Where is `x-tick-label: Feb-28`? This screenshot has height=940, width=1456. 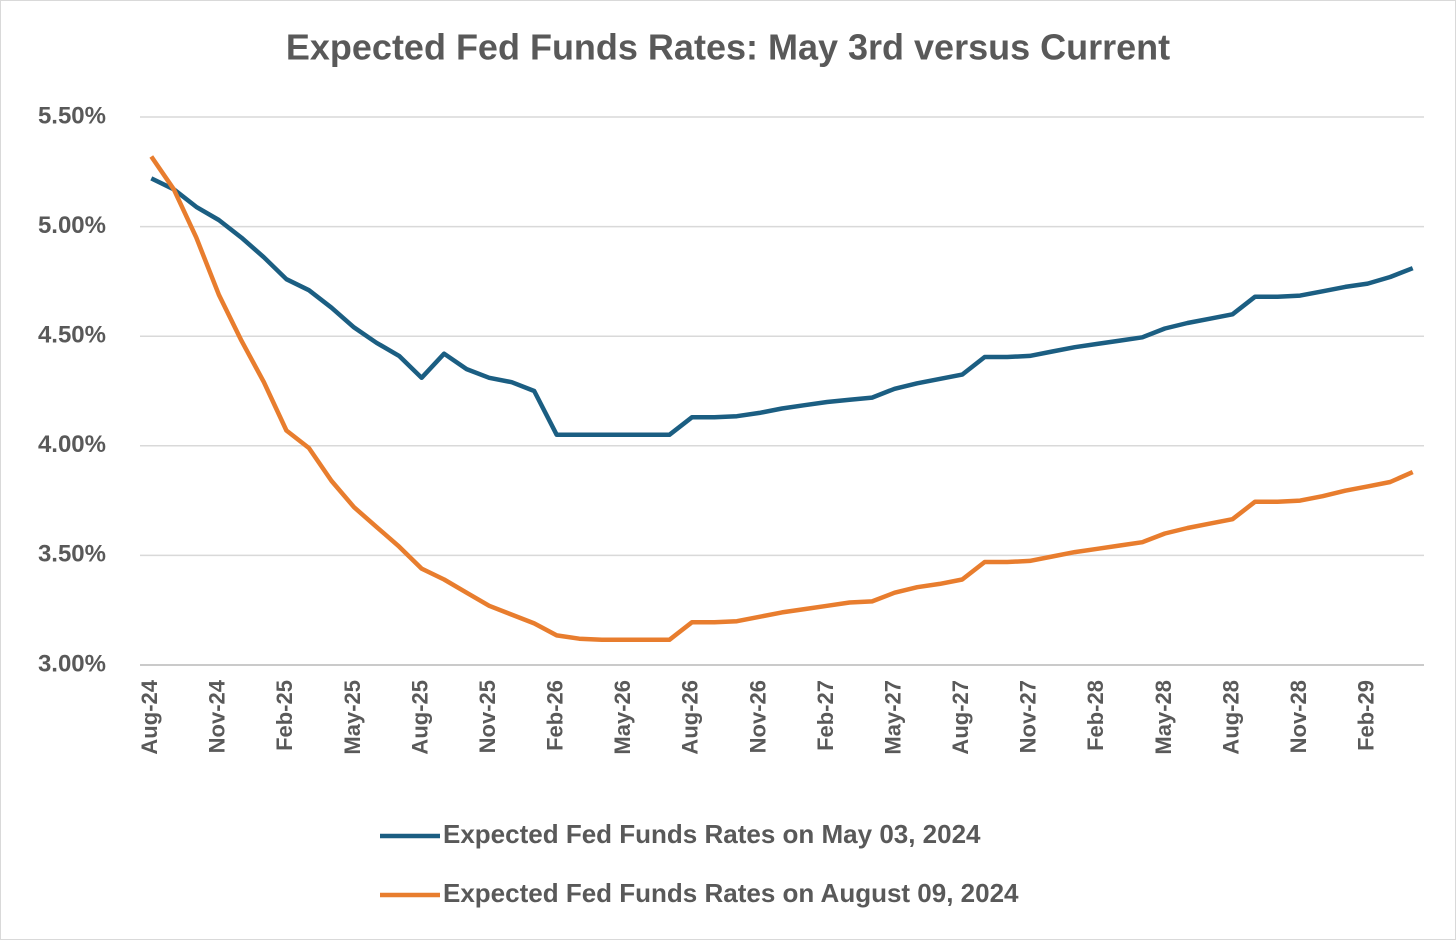
x-tick-label: Feb-28 is located at coordinates (1095, 715).